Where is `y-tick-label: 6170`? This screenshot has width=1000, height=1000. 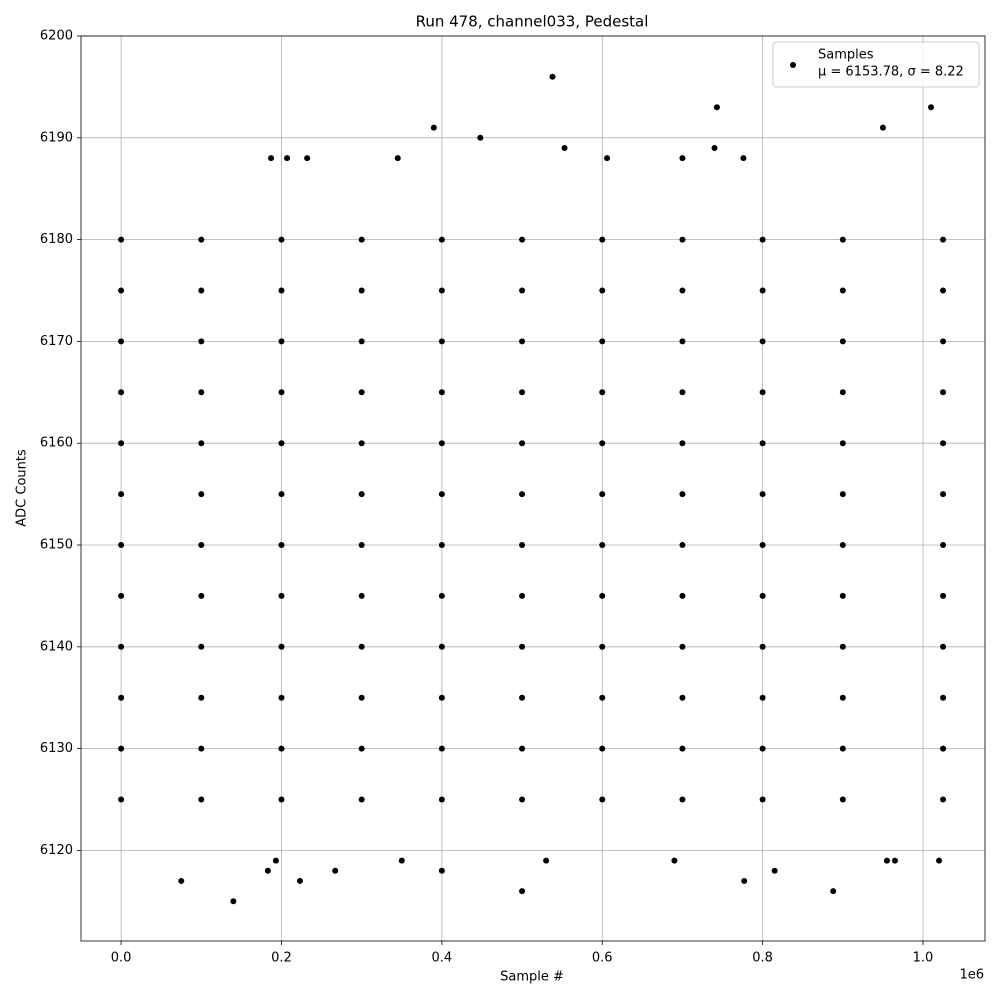
y-tick-label: 6170 is located at coordinates (56, 341).